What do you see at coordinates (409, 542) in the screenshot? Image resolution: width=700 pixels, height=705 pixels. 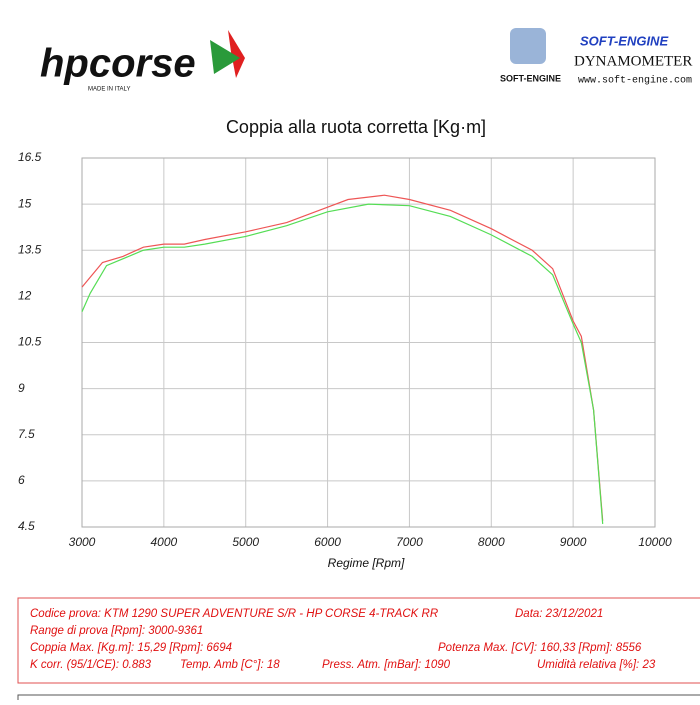 I see `x-tick-label: 7000` at bounding box center [409, 542].